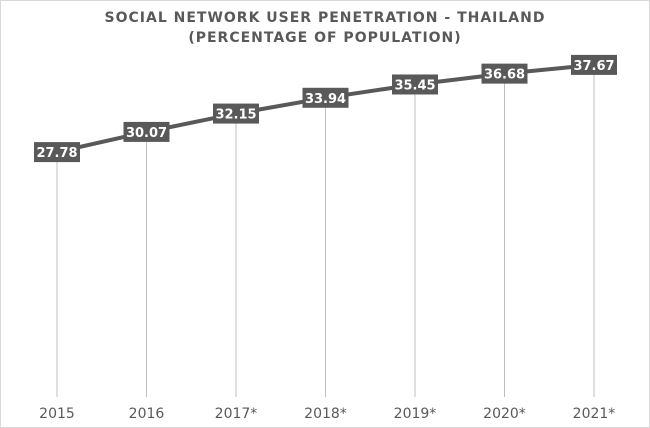 The width and height of the screenshot is (650, 428). What do you see at coordinates (325, 414) in the screenshot?
I see `x-tick-label: 2018*` at bounding box center [325, 414].